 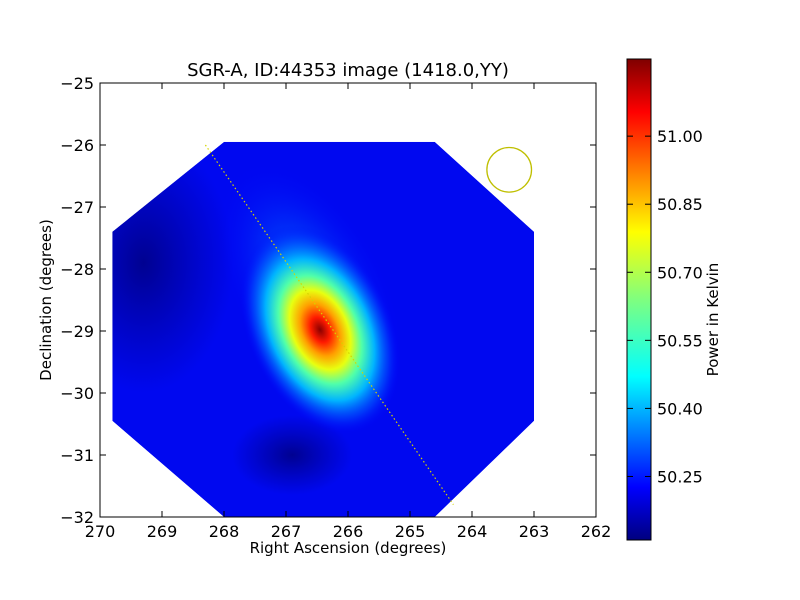 What do you see at coordinates (348, 531) in the screenshot?
I see `x-tick-label: 266` at bounding box center [348, 531].